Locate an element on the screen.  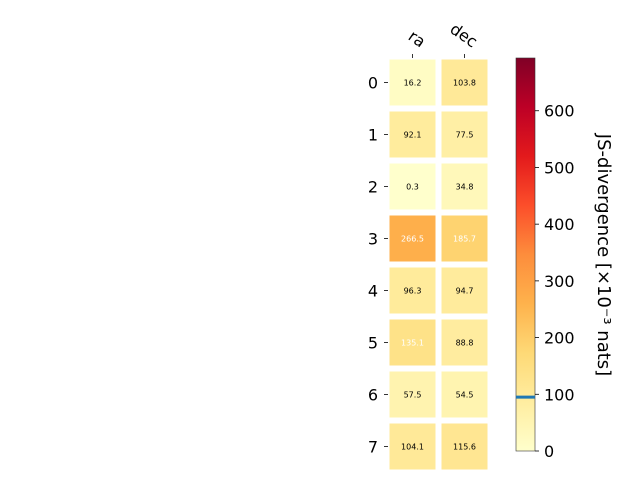
heatmap-cell-3-dec is located at coordinates (464, 238).